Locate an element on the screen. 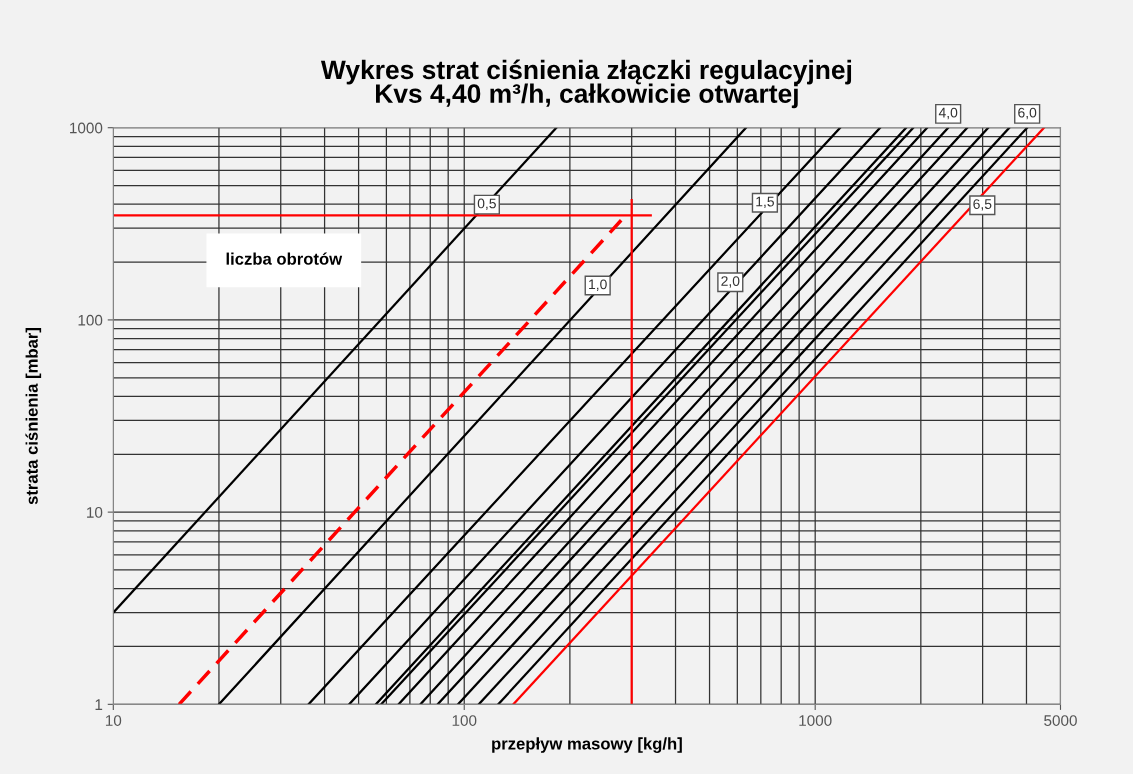 This screenshot has width=1133, height=774. y-axis-title: strata ciśnienia [mbar] is located at coordinates (33, 416).